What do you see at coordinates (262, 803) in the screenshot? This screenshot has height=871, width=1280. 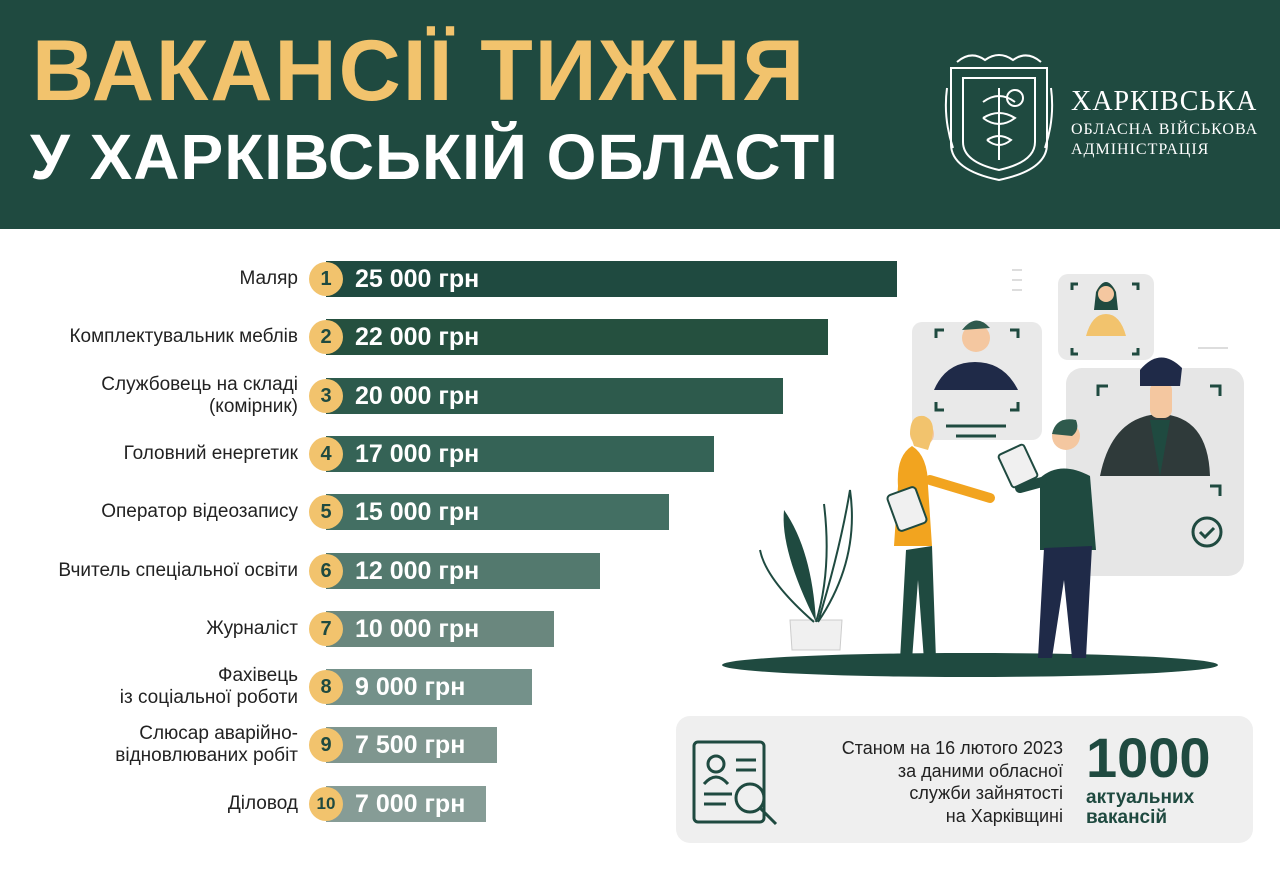 I see `job-title-label: Діловод` at bounding box center [262, 803].